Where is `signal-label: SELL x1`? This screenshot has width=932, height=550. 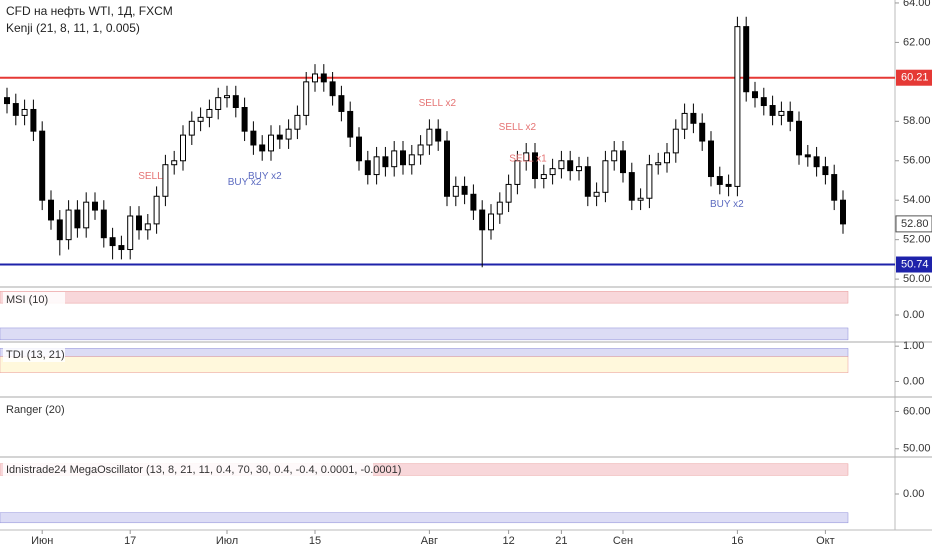
signal-label: SELL x1 is located at coordinates (528, 158).